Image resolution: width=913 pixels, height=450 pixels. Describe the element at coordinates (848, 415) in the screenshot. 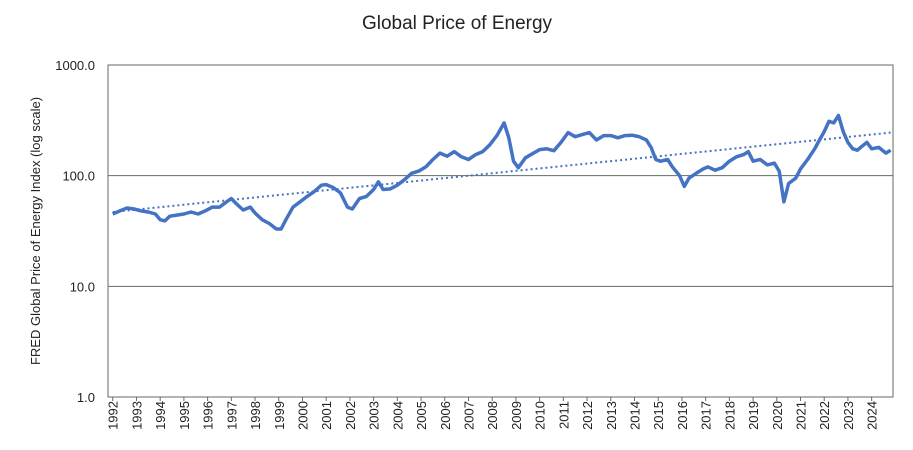

I see `x-tick-label: 2023` at that location.